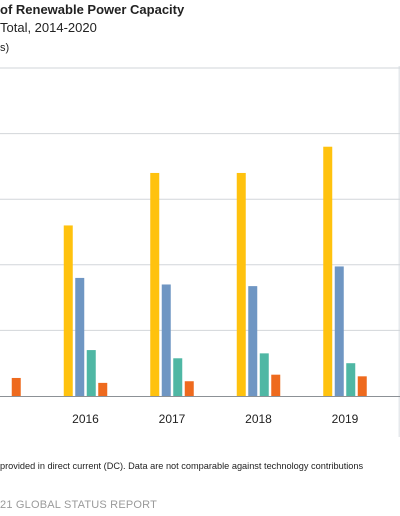 The height and width of the screenshot is (516, 400). What do you see at coordinates (5, 48) in the screenshot?
I see `y-axis-unit: s)` at bounding box center [5, 48].